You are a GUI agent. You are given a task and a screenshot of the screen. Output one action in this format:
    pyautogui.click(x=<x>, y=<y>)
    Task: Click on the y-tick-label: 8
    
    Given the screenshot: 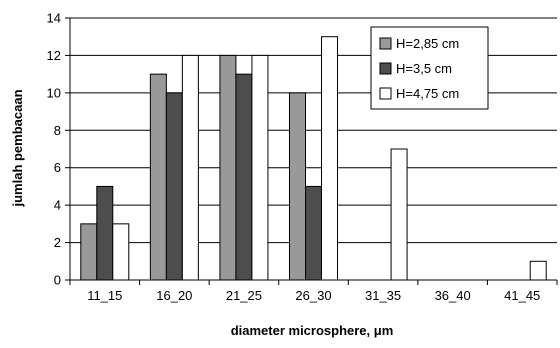 What is the action you would take?
    pyautogui.click(x=57, y=130)
    